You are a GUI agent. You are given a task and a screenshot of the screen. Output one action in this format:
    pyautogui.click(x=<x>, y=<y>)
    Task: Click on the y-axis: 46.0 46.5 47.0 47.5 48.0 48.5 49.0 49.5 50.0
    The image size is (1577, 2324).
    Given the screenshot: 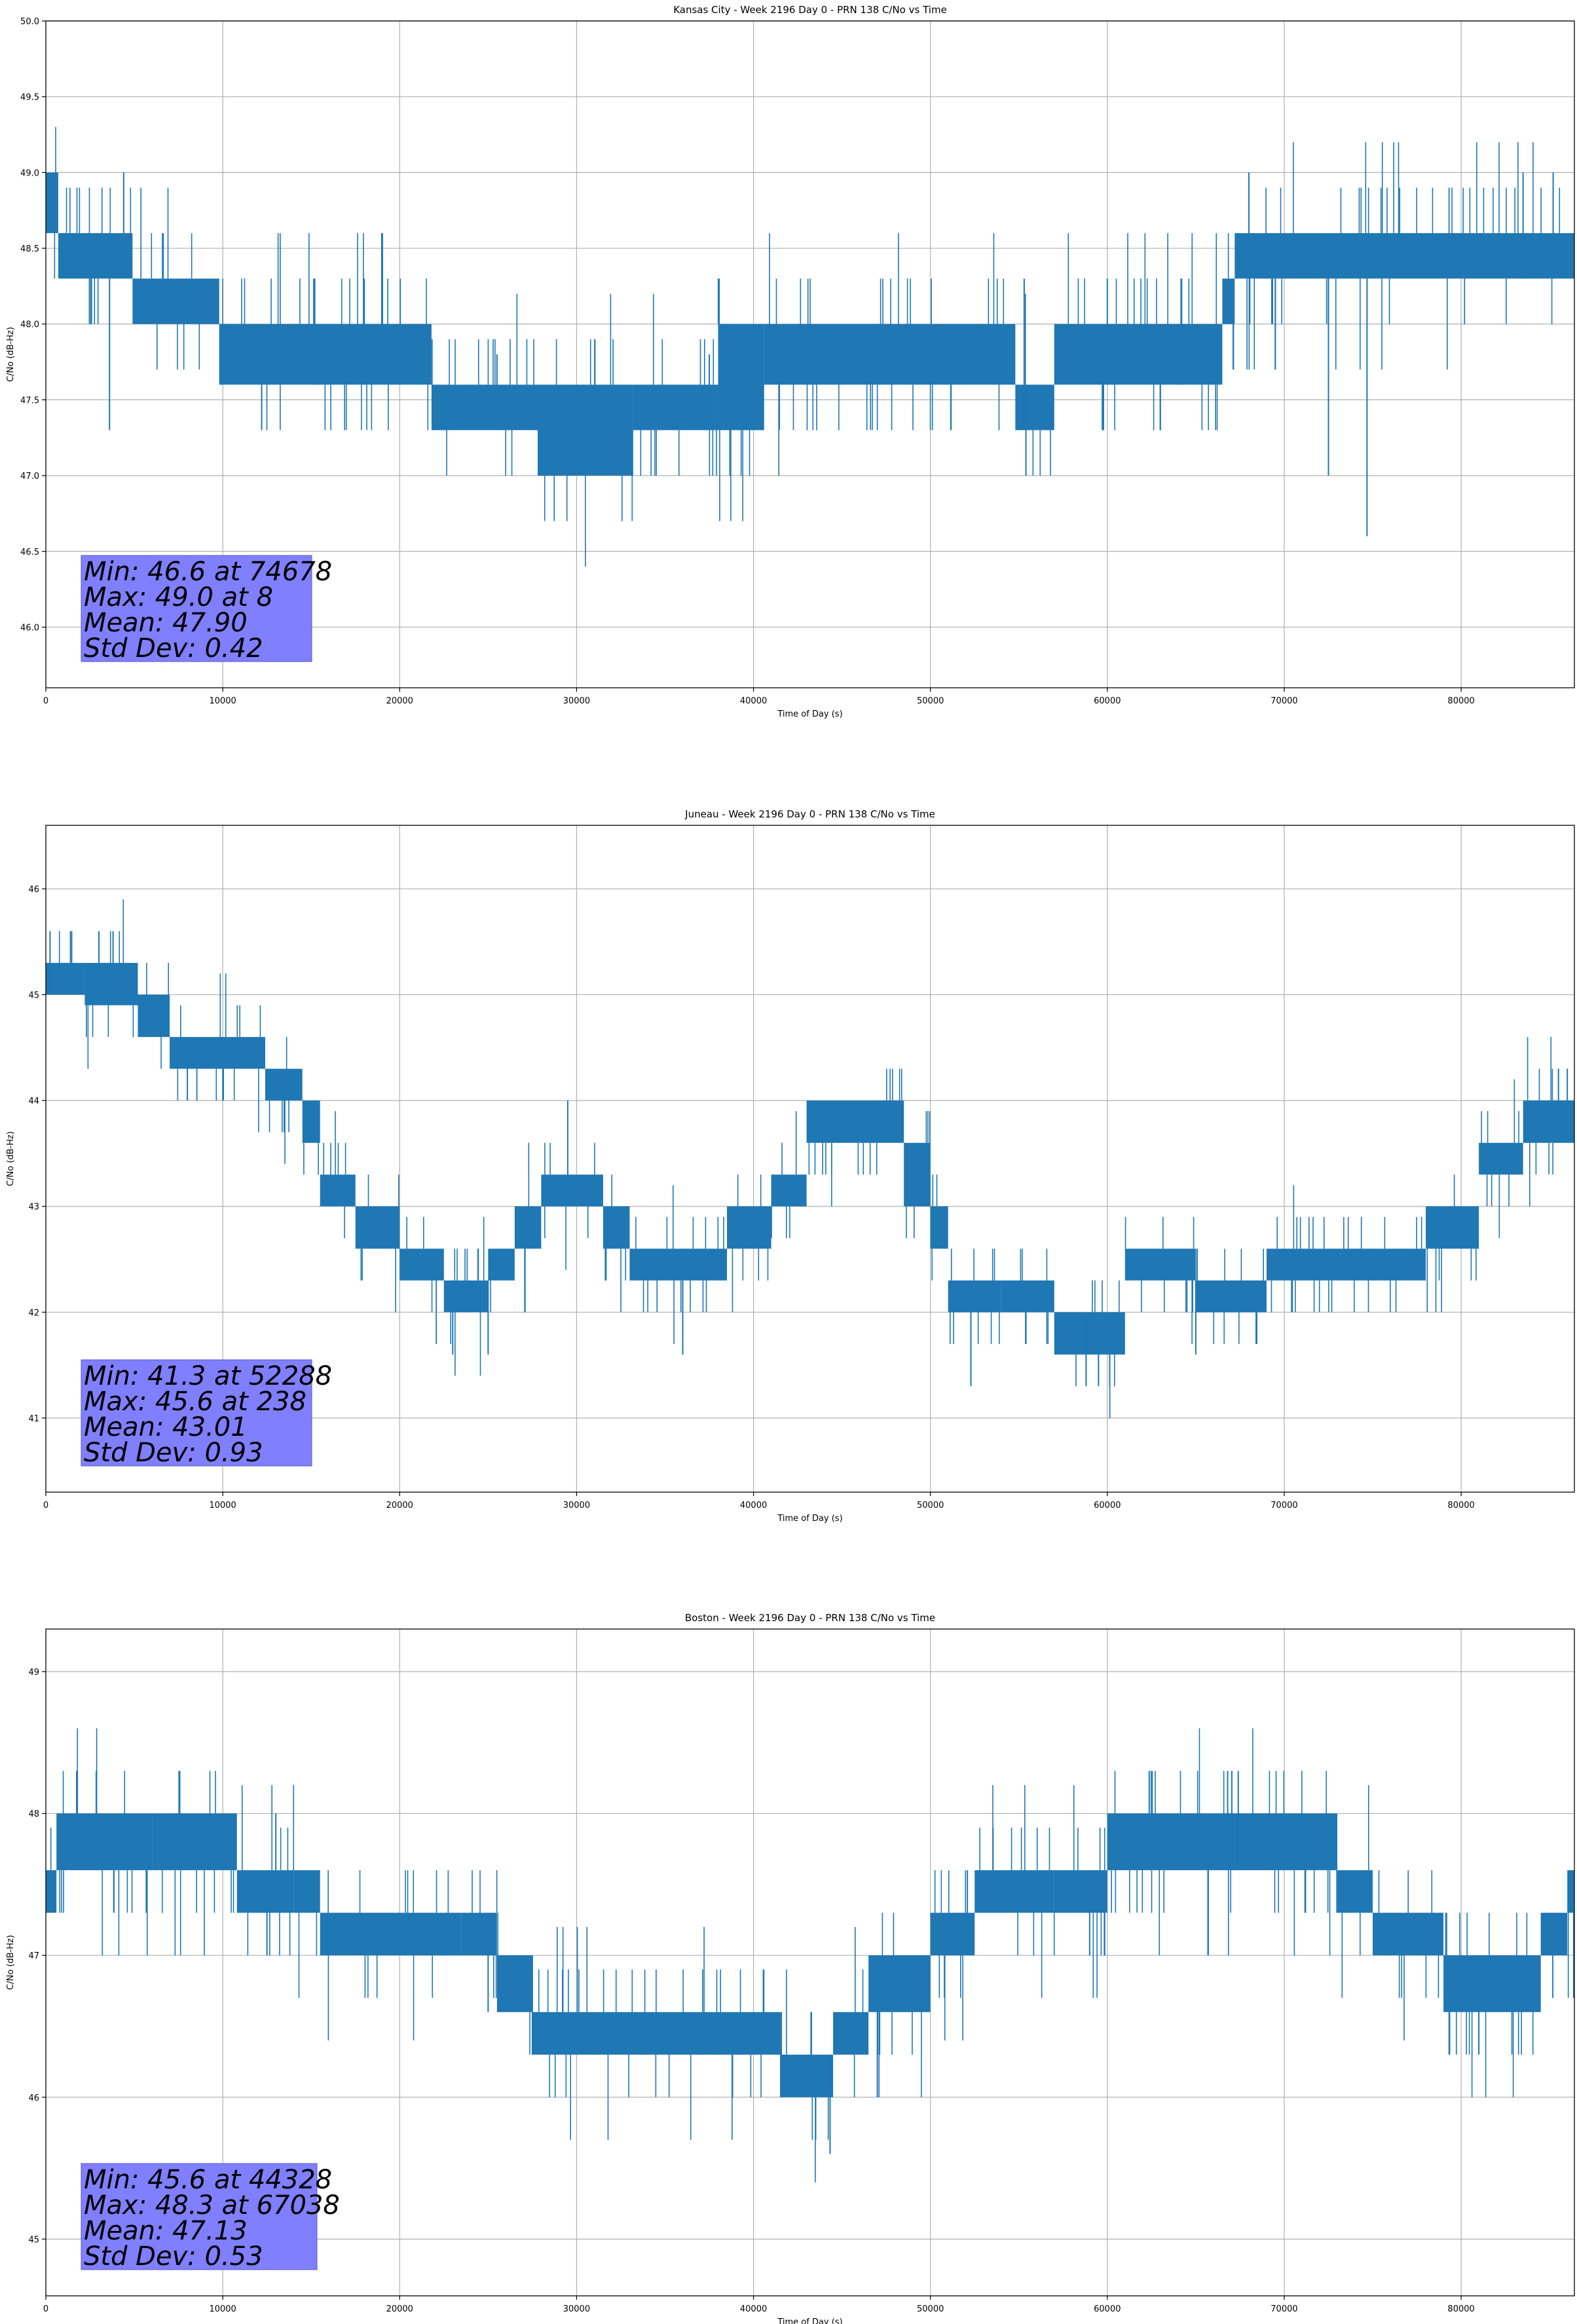 What is the action you would take?
    pyautogui.click(x=33, y=325)
    